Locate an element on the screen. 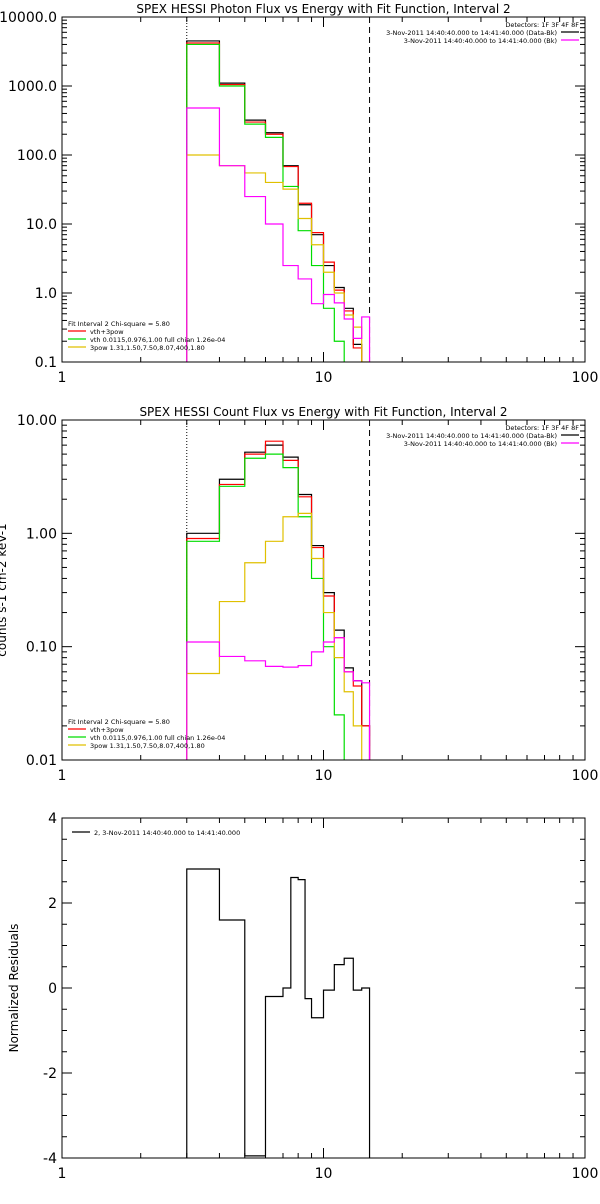  y-tick-label: 10000.0 is located at coordinates (28, 18).